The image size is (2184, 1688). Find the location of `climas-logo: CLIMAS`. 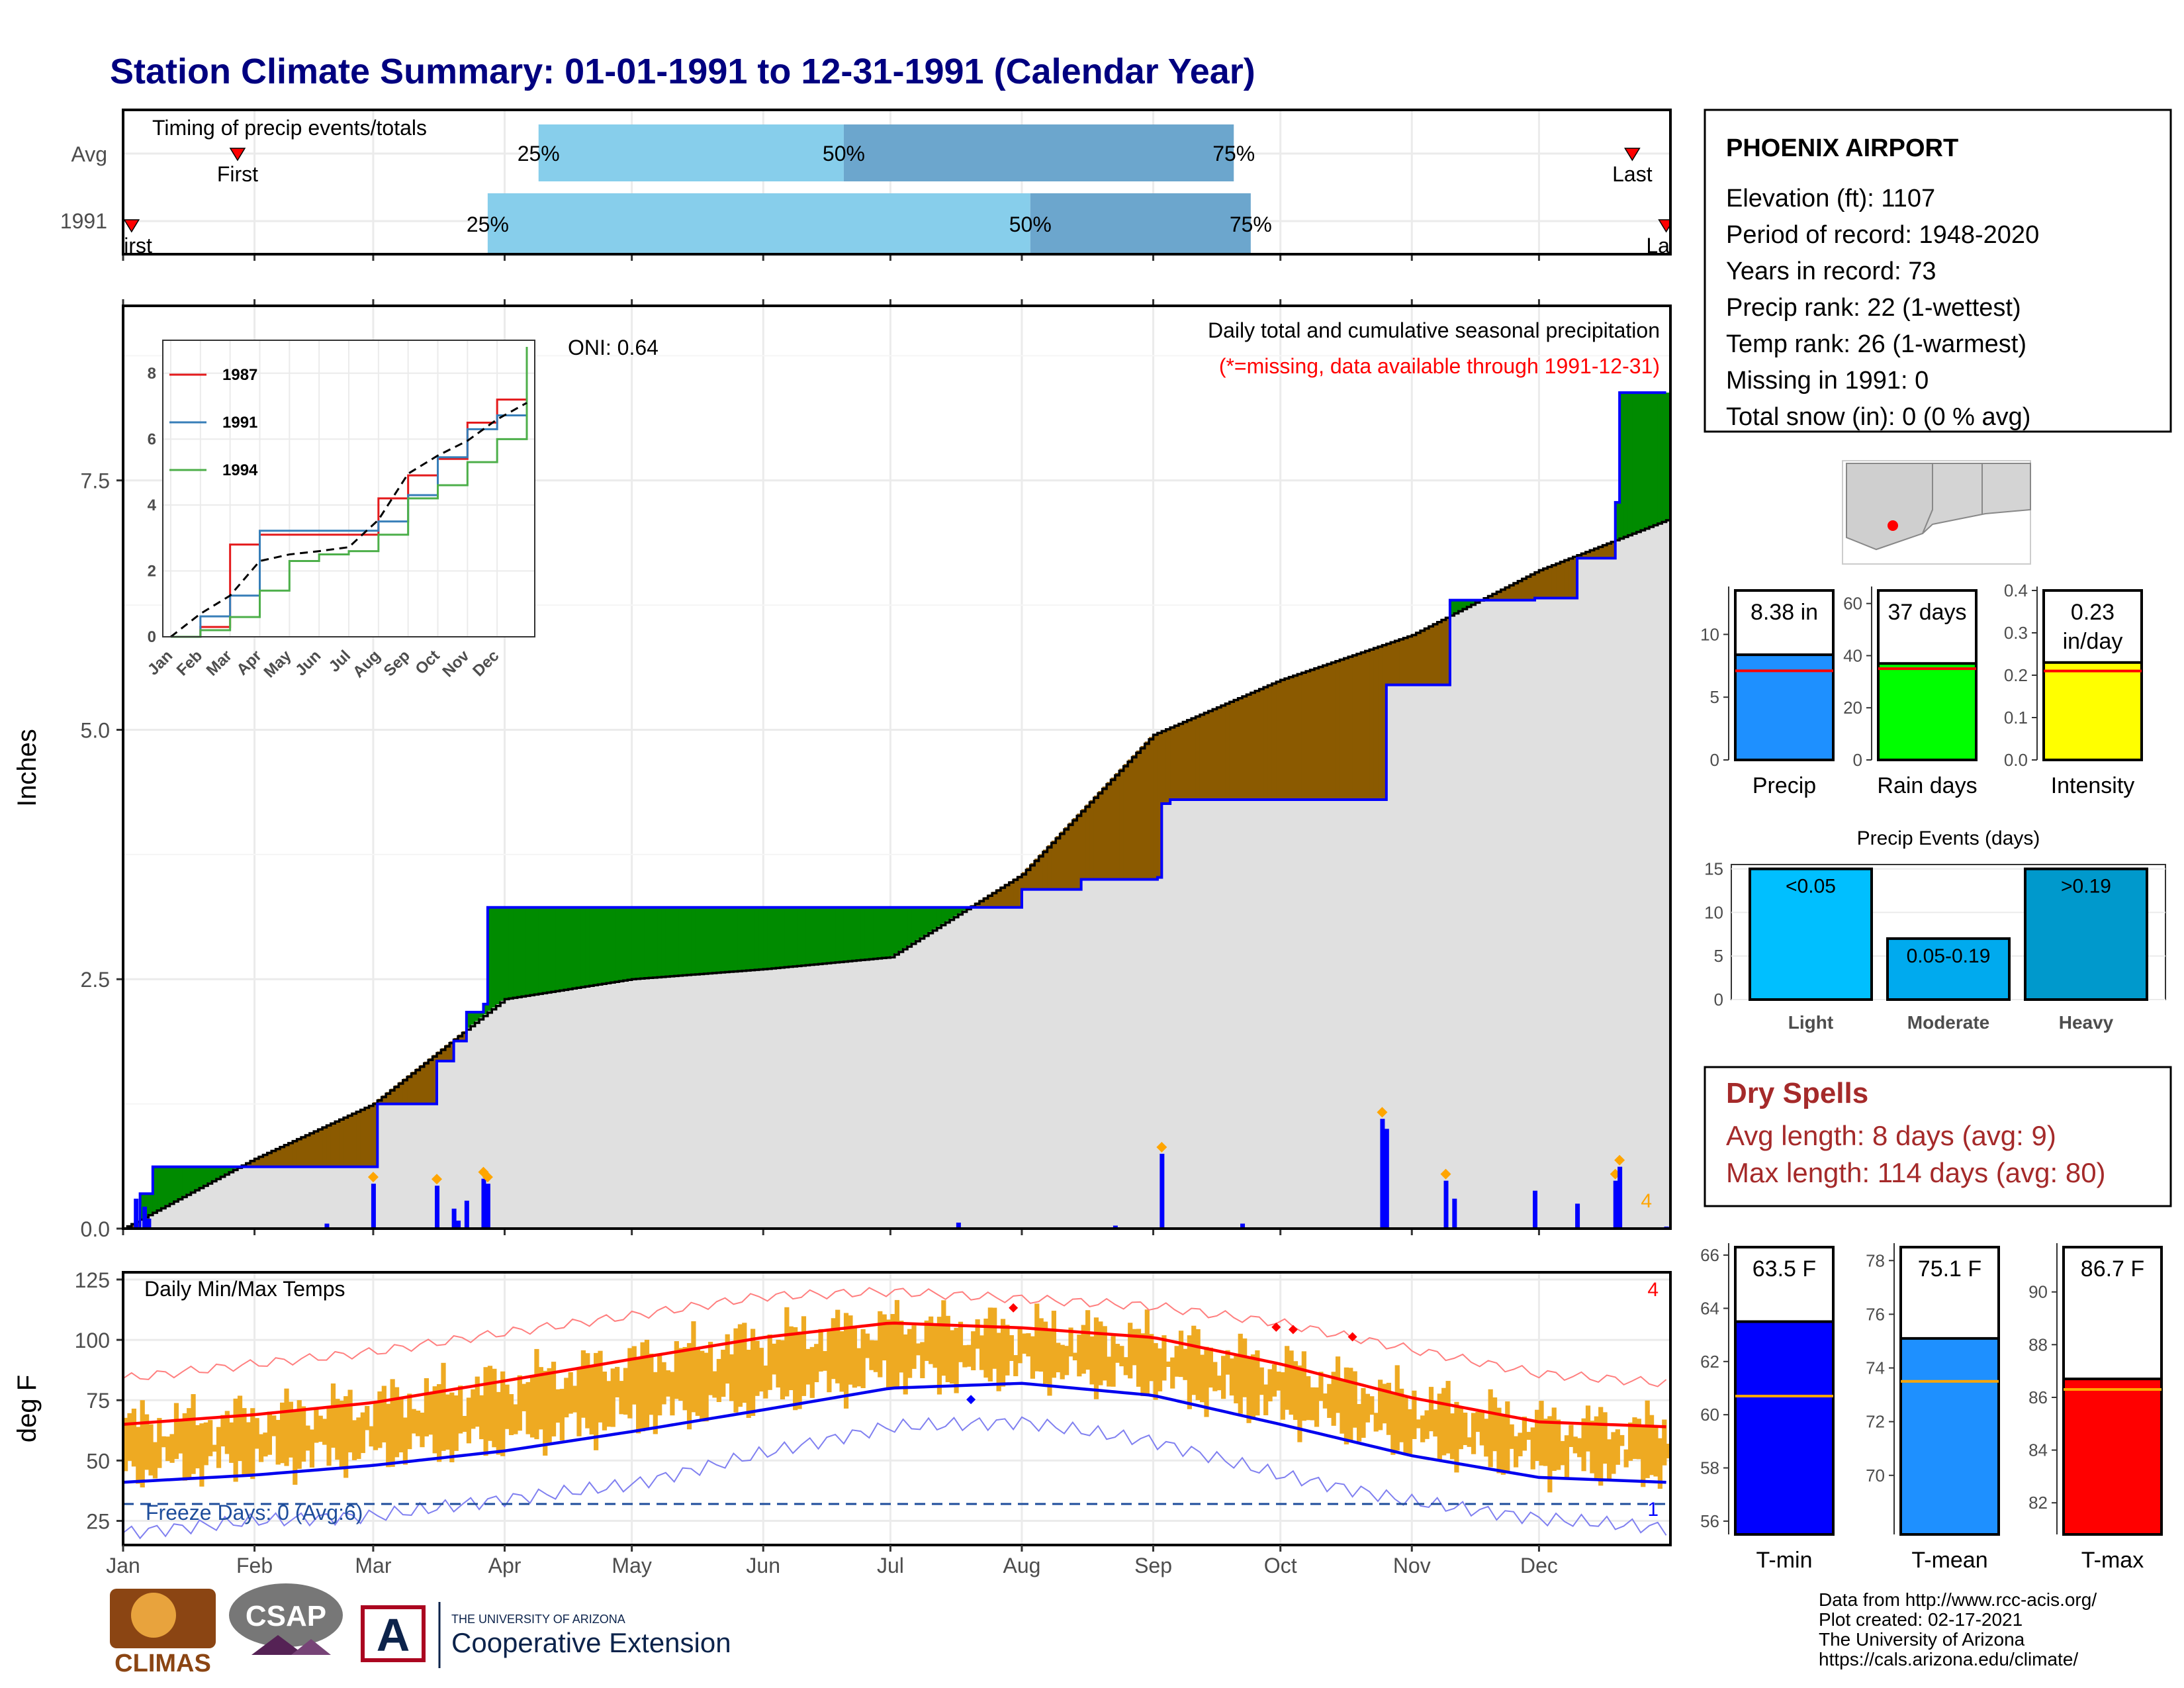

climas-logo: CLIMAS is located at coordinates (163, 1633).